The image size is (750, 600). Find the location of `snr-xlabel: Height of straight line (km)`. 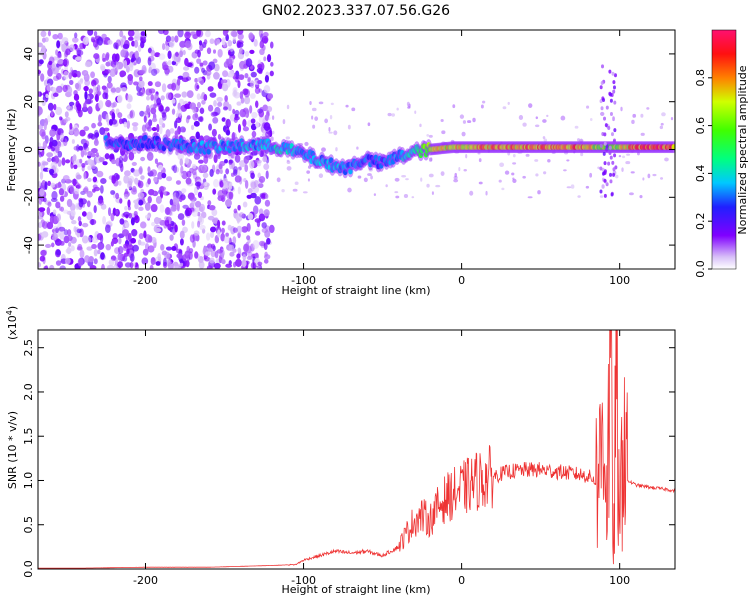

snr-xlabel: Height of straight line (km) is located at coordinates (355, 589).